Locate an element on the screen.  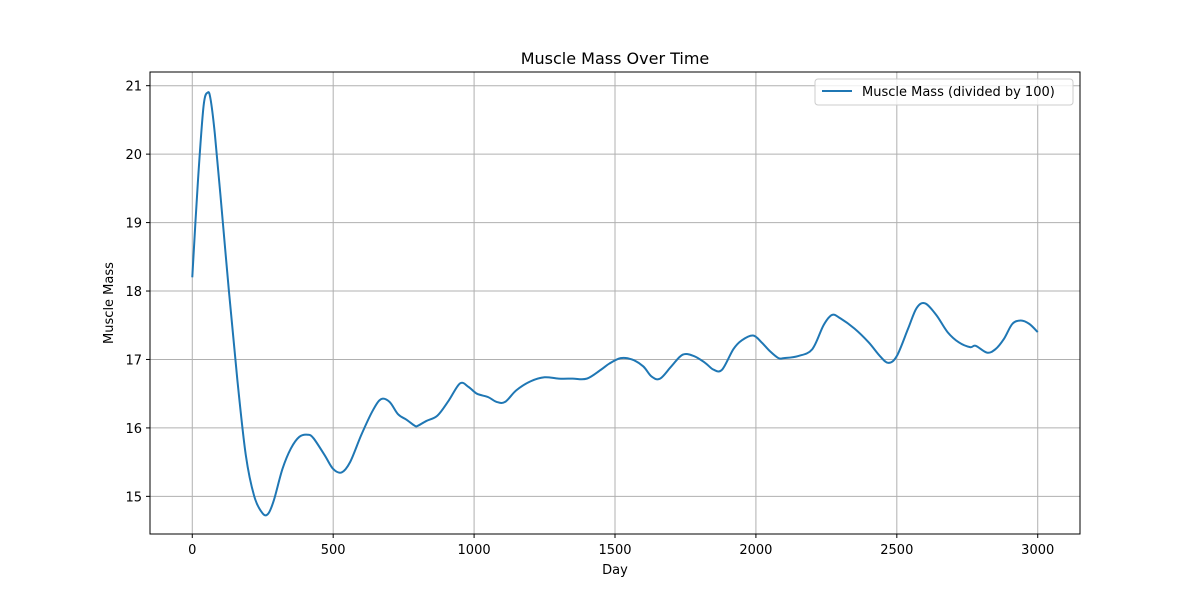
legend: Muscle Mass (divided by 100) is located at coordinates (944, 92).